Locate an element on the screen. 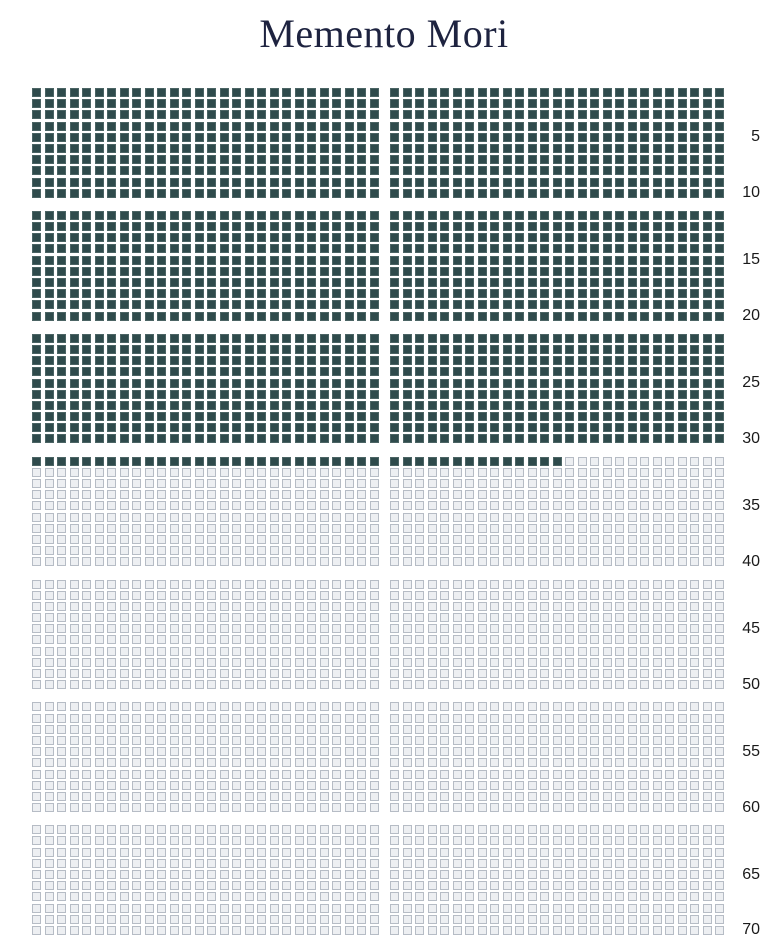 The image size is (768, 937). year-axis-label: 25 is located at coordinates (751, 382).